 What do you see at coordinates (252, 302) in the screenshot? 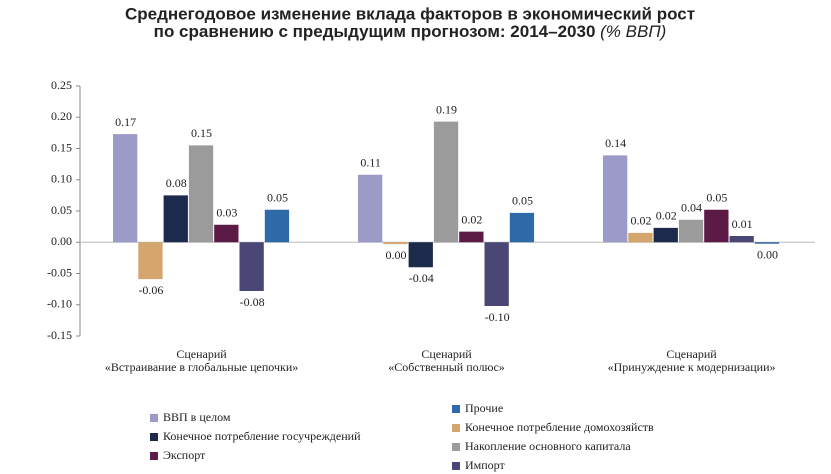
I see `value-label: -0.08` at bounding box center [252, 302].